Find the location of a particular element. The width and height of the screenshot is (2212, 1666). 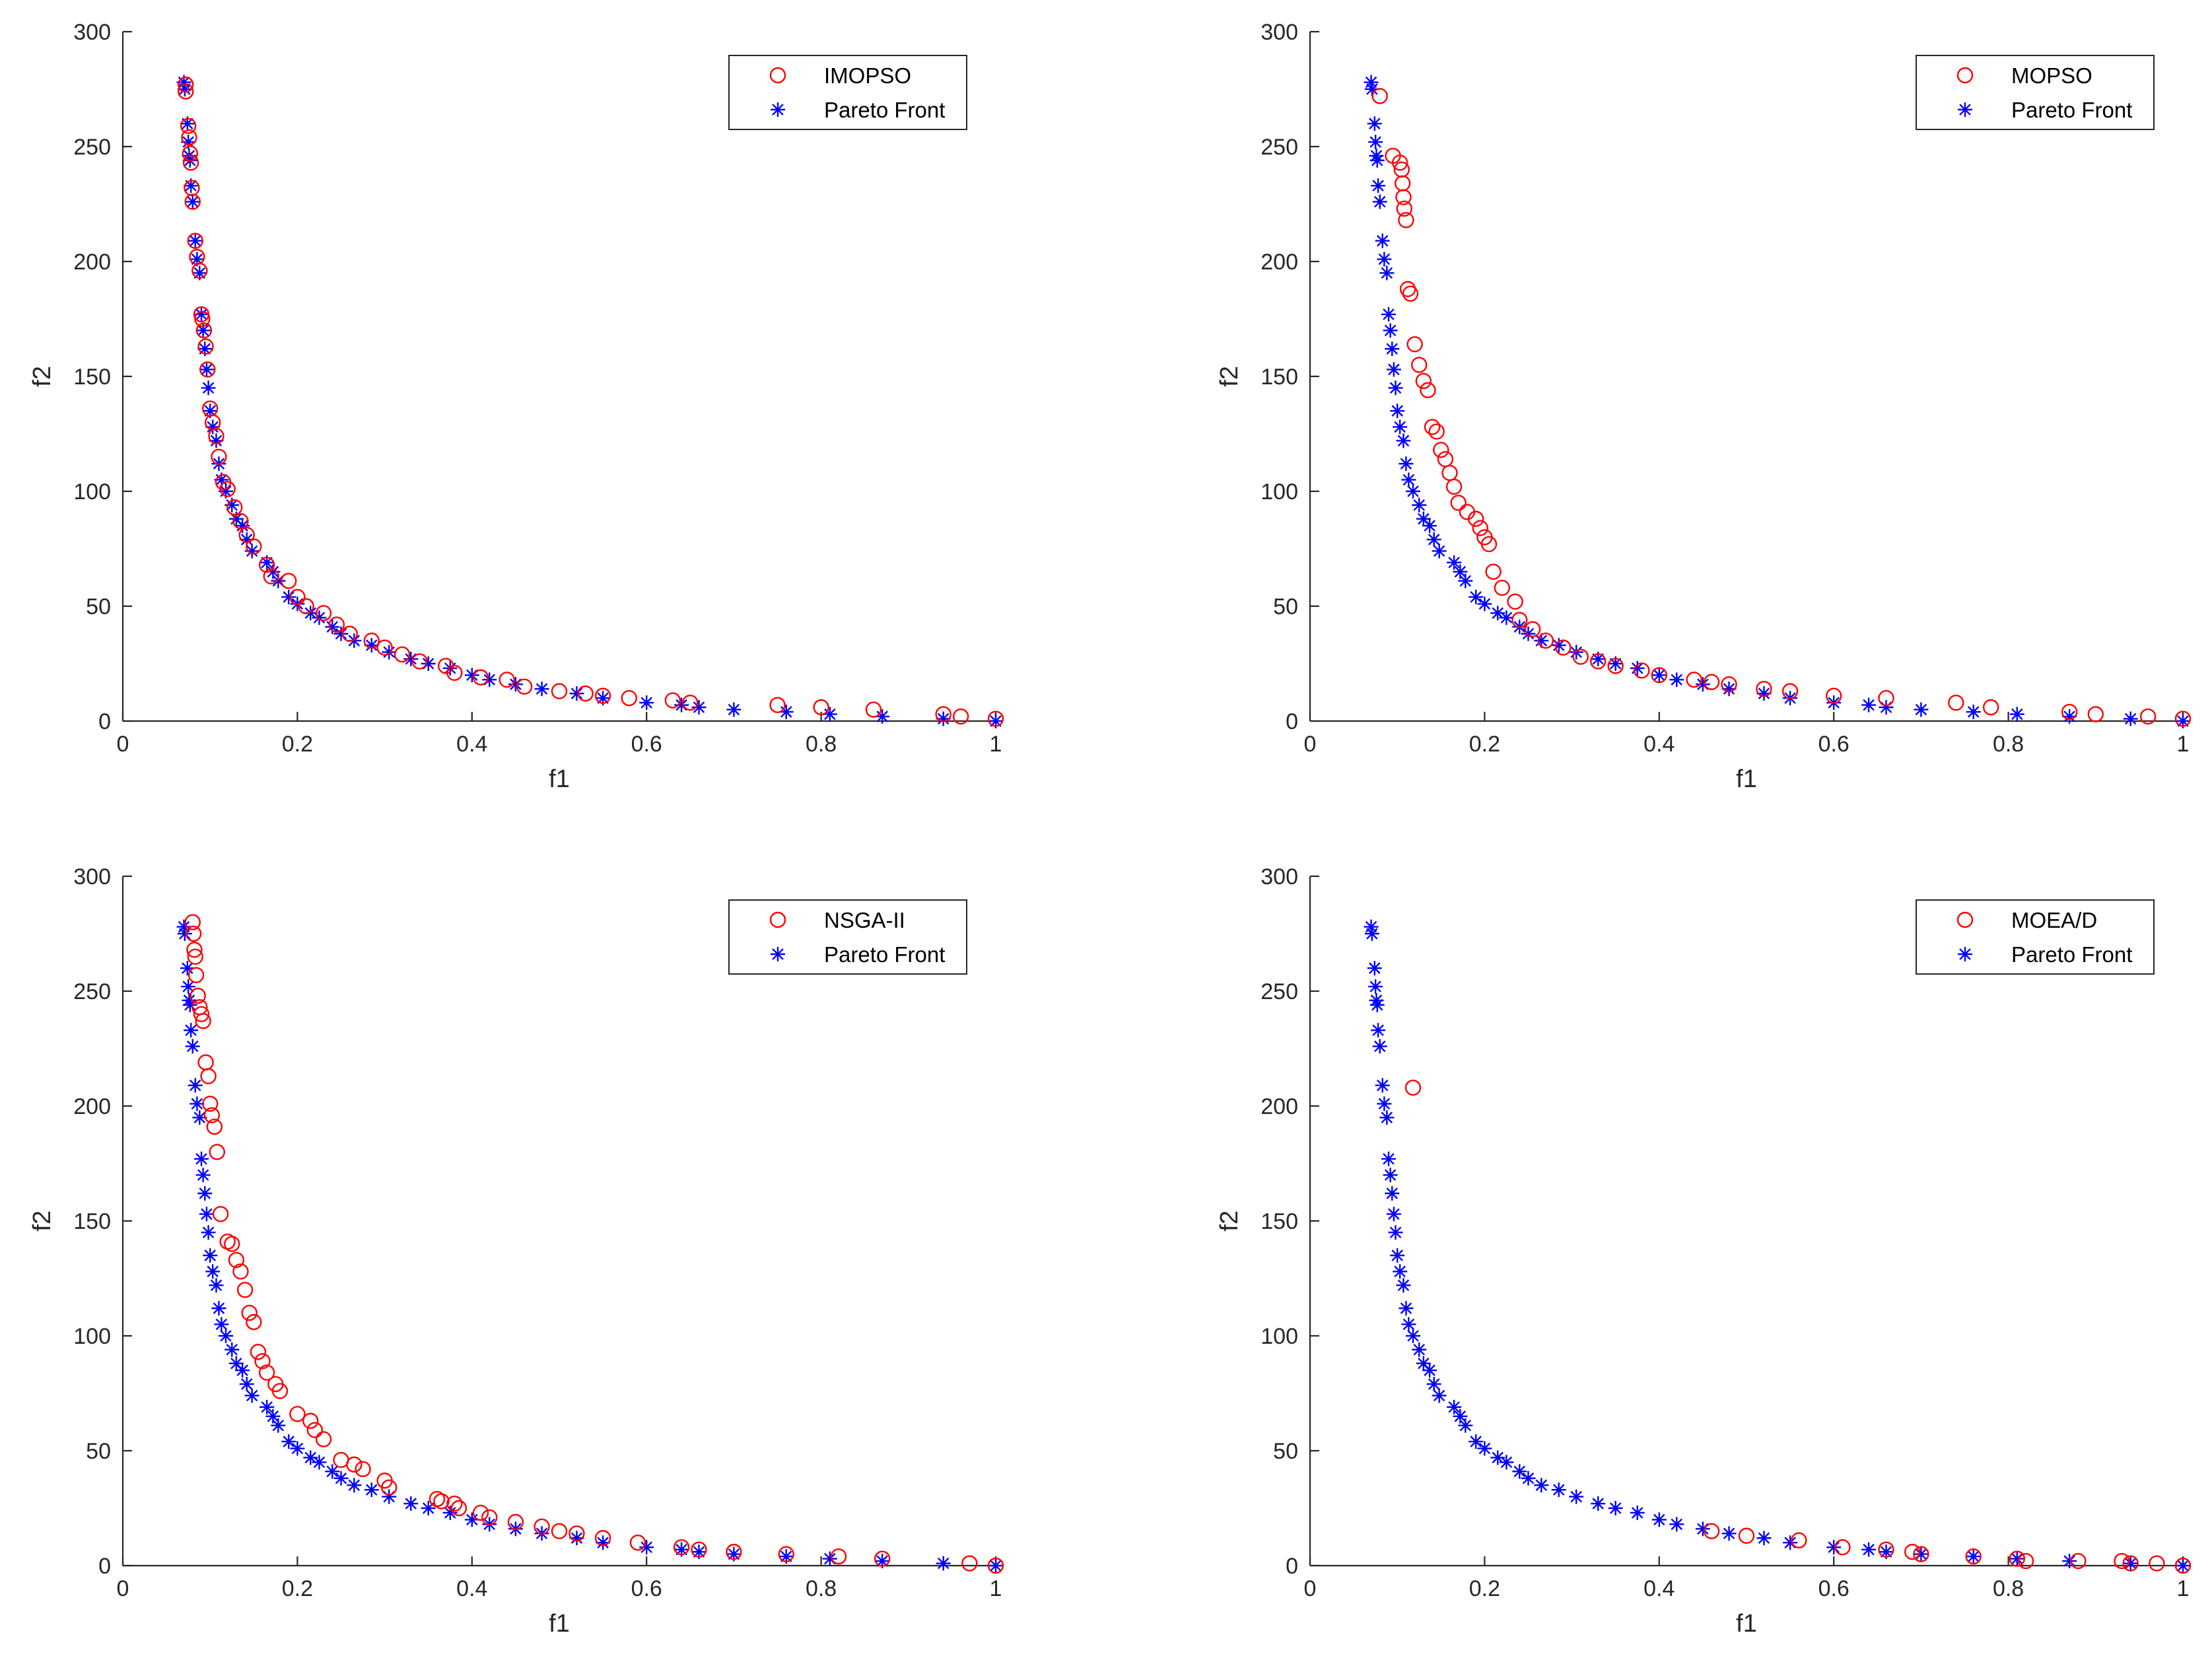

series-moea-d is located at coordinates (1798, 1326).